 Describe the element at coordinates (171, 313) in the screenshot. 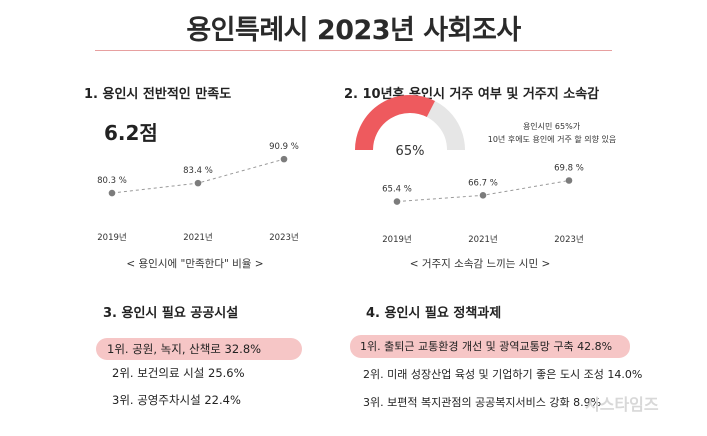

I see `section3-heading: 3. 용인시 필요 공공시설` at that location.